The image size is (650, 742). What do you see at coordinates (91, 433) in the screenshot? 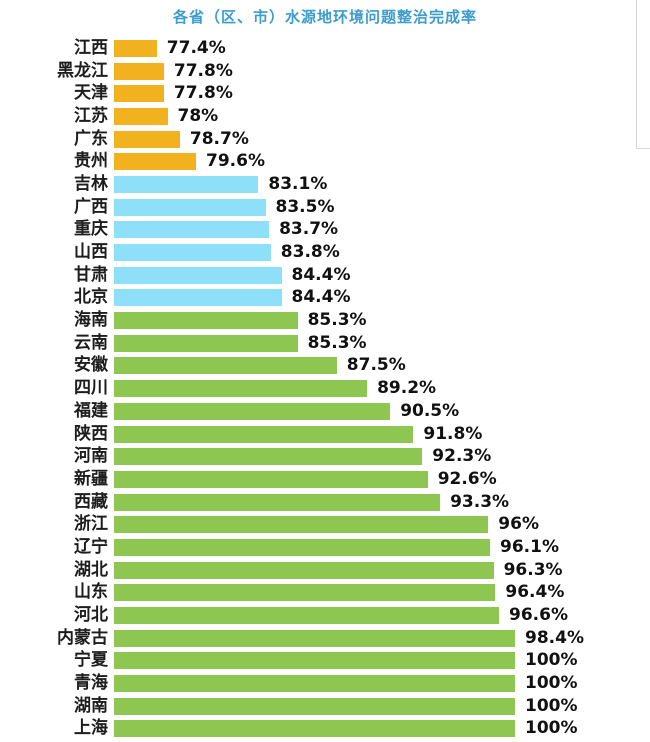
I see `category-label: 陕西` at bounding box center [91, 433].